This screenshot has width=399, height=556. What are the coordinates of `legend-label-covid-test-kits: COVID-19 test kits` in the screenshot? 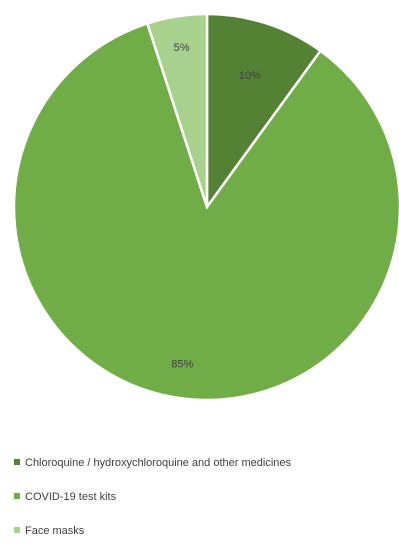 It's located at (71, 496).